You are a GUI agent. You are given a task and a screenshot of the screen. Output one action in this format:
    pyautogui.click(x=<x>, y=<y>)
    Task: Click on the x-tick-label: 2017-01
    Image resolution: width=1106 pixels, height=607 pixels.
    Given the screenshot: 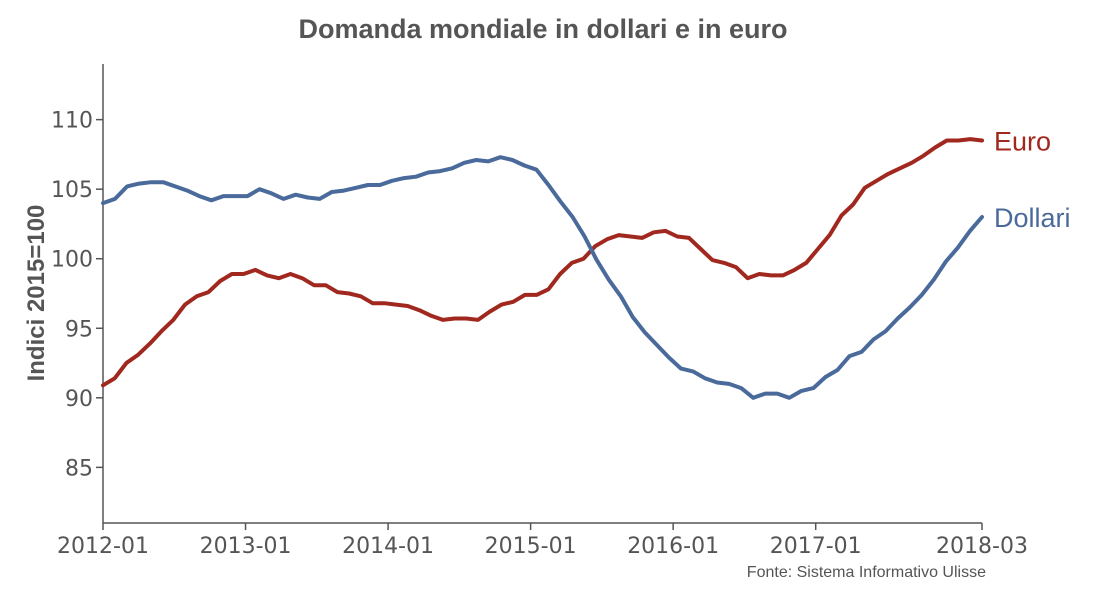 What is the action you would take?
    pyautogui.click(x=816, y=546)
    